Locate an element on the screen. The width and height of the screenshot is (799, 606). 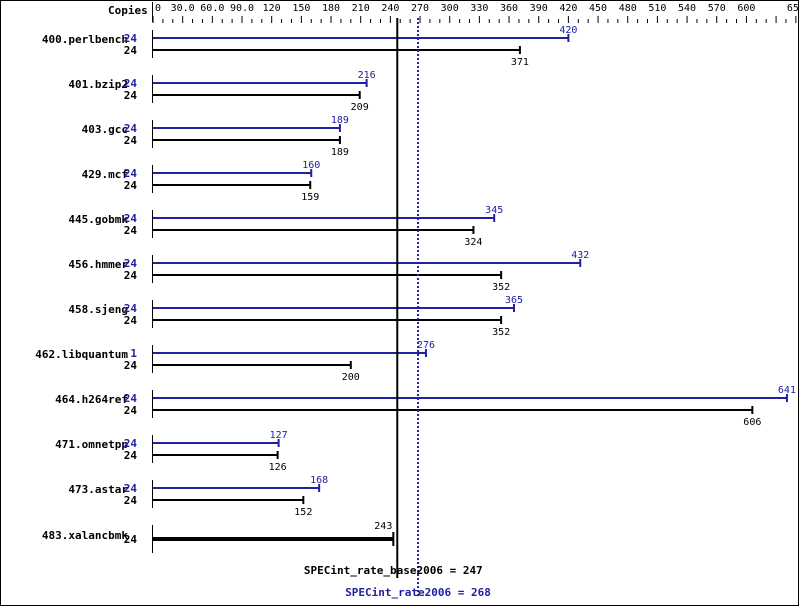
base-value-label: 152 is located at coordinates (303, 512).